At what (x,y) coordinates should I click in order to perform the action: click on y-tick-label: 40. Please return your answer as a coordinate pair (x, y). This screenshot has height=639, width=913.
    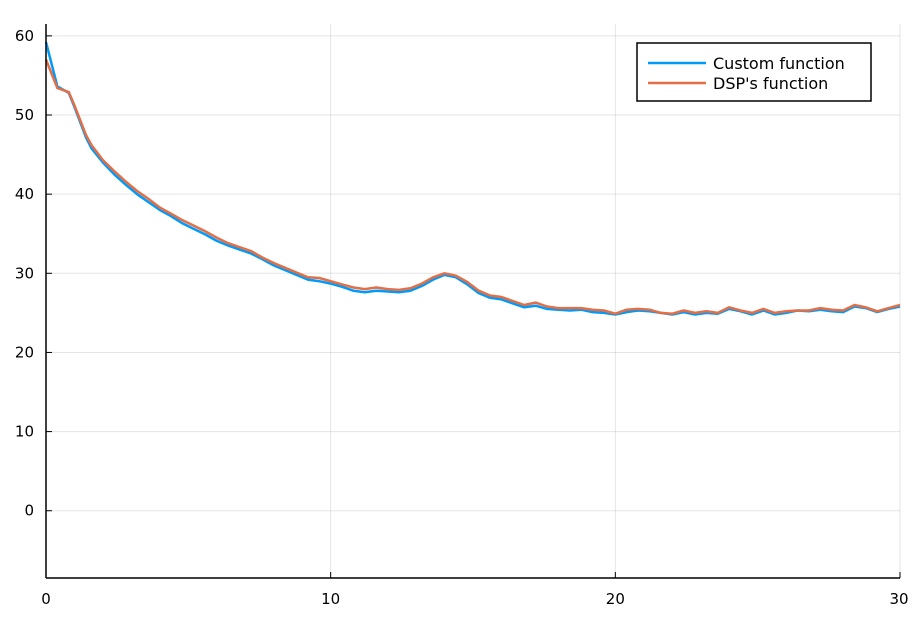
    Looking at the image, I should click on (24, 194).